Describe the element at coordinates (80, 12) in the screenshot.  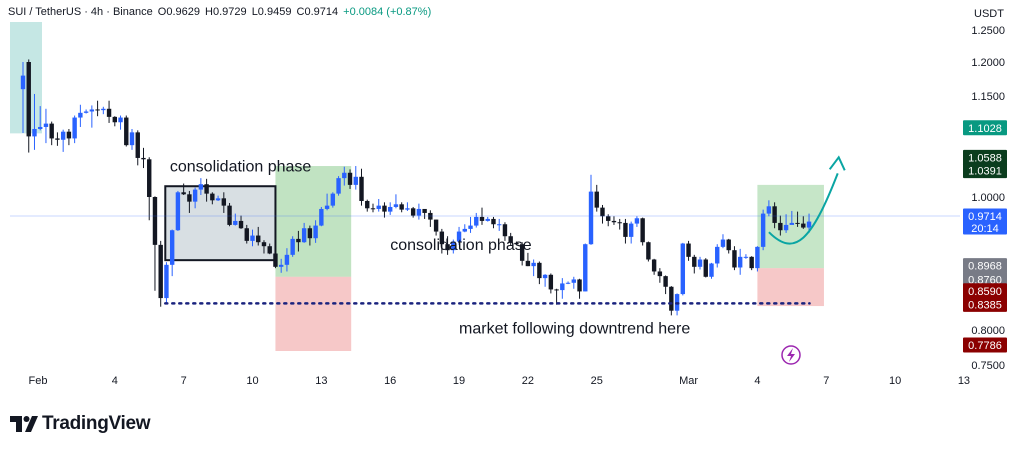
I see `symbol-label: SUI / TetherUS · 4h · Binance` at that location.